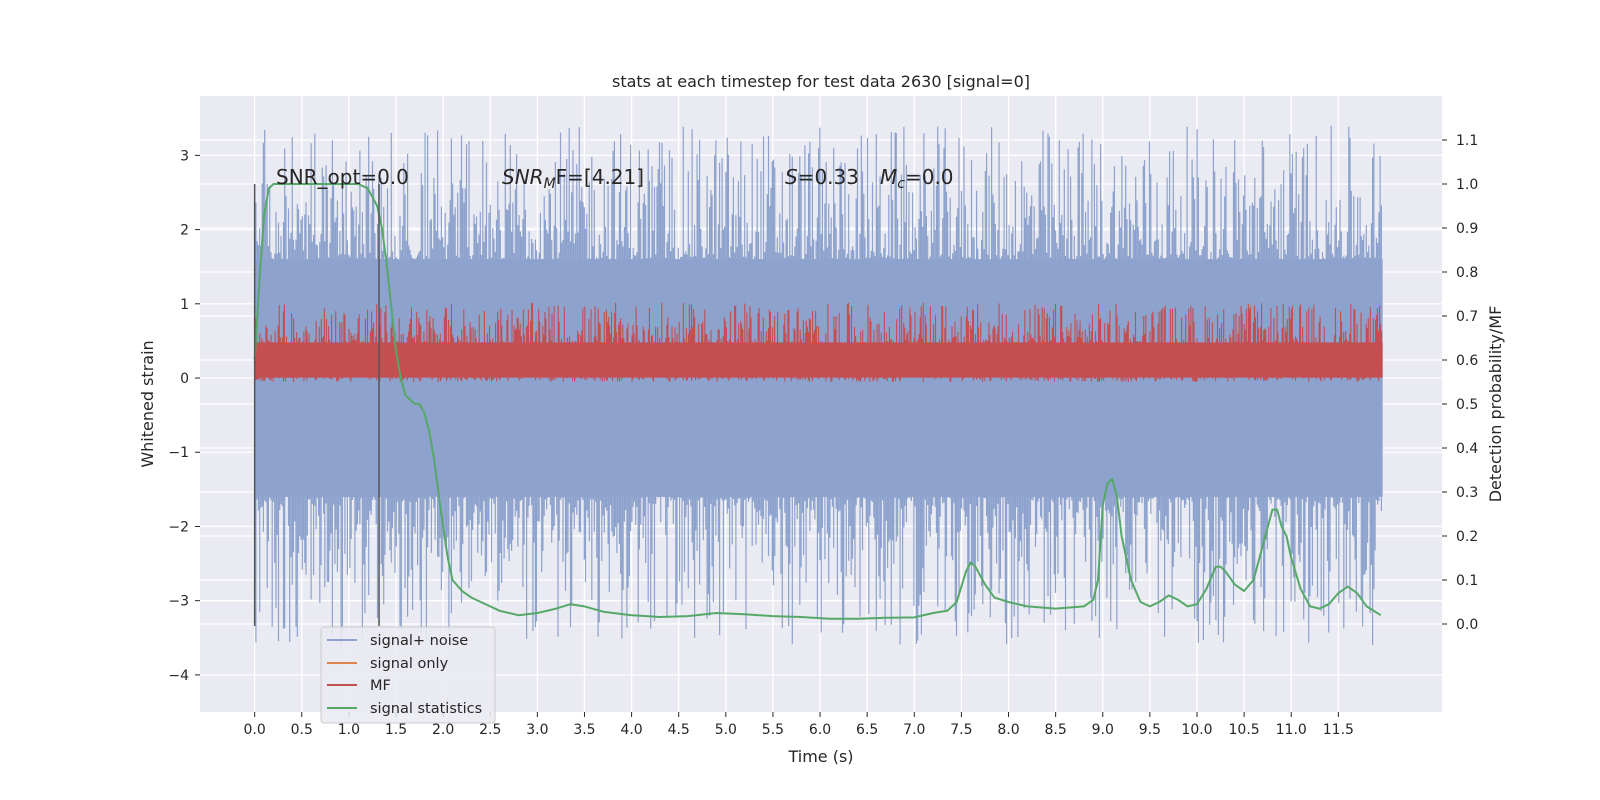 The width and height of the screenshot is (1600, 800). Describe the element at coordinates (147, 403) in the screenshot. I see `left-y-axis-label: Whitened strain` at that location.